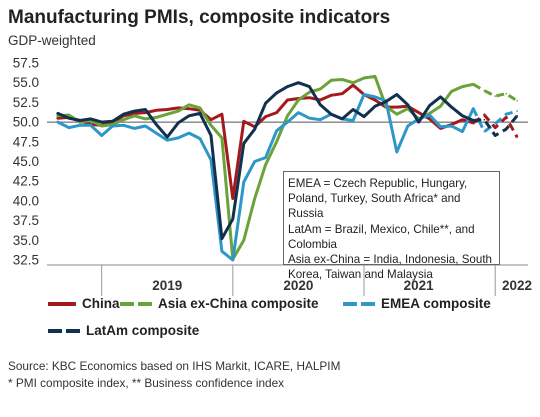 Image resolution: width=540 pixels, height=417 pixels. I want to click on y-tick-label: 37.5, so click(26, 220).